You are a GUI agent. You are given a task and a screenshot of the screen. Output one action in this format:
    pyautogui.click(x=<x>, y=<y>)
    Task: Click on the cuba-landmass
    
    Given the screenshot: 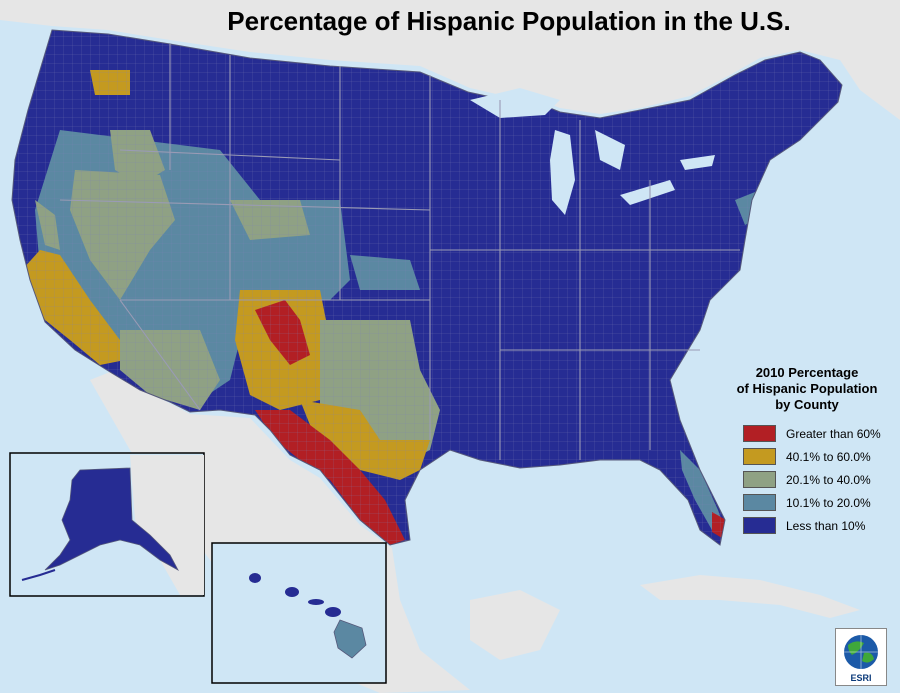 What is the action you would take?
    pyautogui.click(x=750, y=596)
    